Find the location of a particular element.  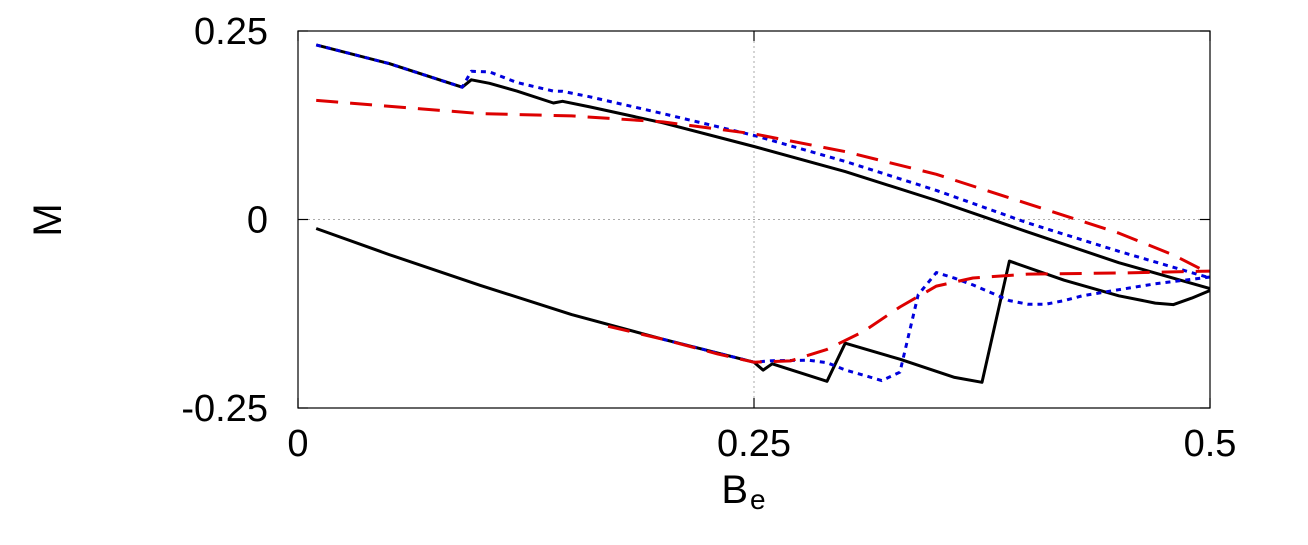

x-tick-label: 0.5 is located at coordinates (1210, 444).